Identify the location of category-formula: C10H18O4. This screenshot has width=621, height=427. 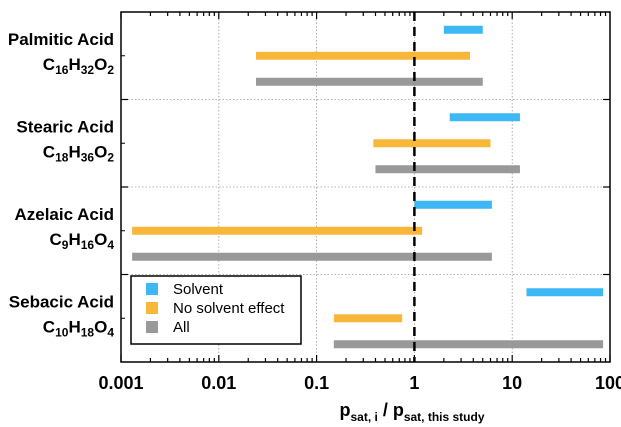
(79, 328).